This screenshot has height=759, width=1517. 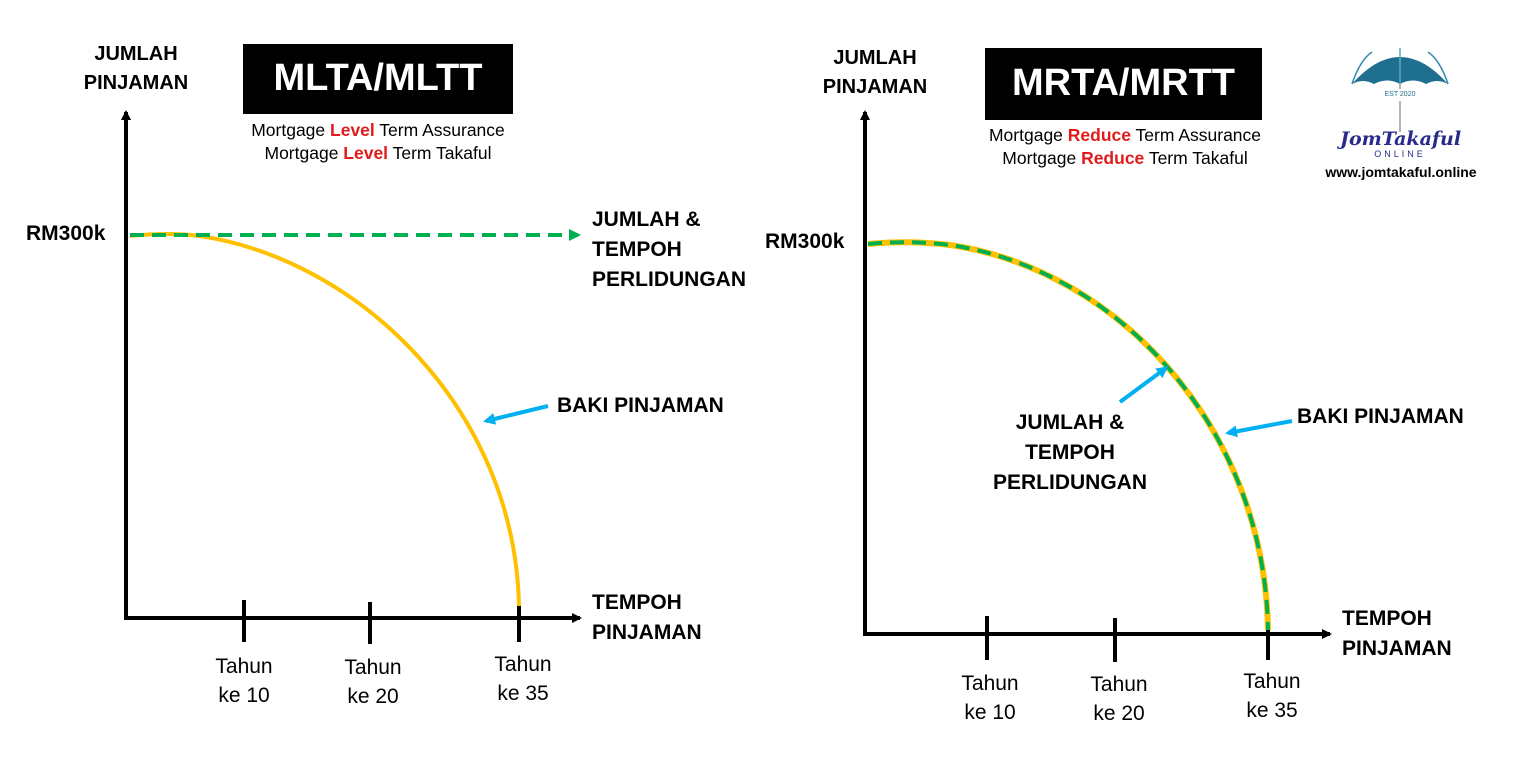 What do you see at coordinates (669, 279) in the screenshot?
I see `left-coverage-label-line3: PERLIDUNGAN` at bounding box center [669, 279].